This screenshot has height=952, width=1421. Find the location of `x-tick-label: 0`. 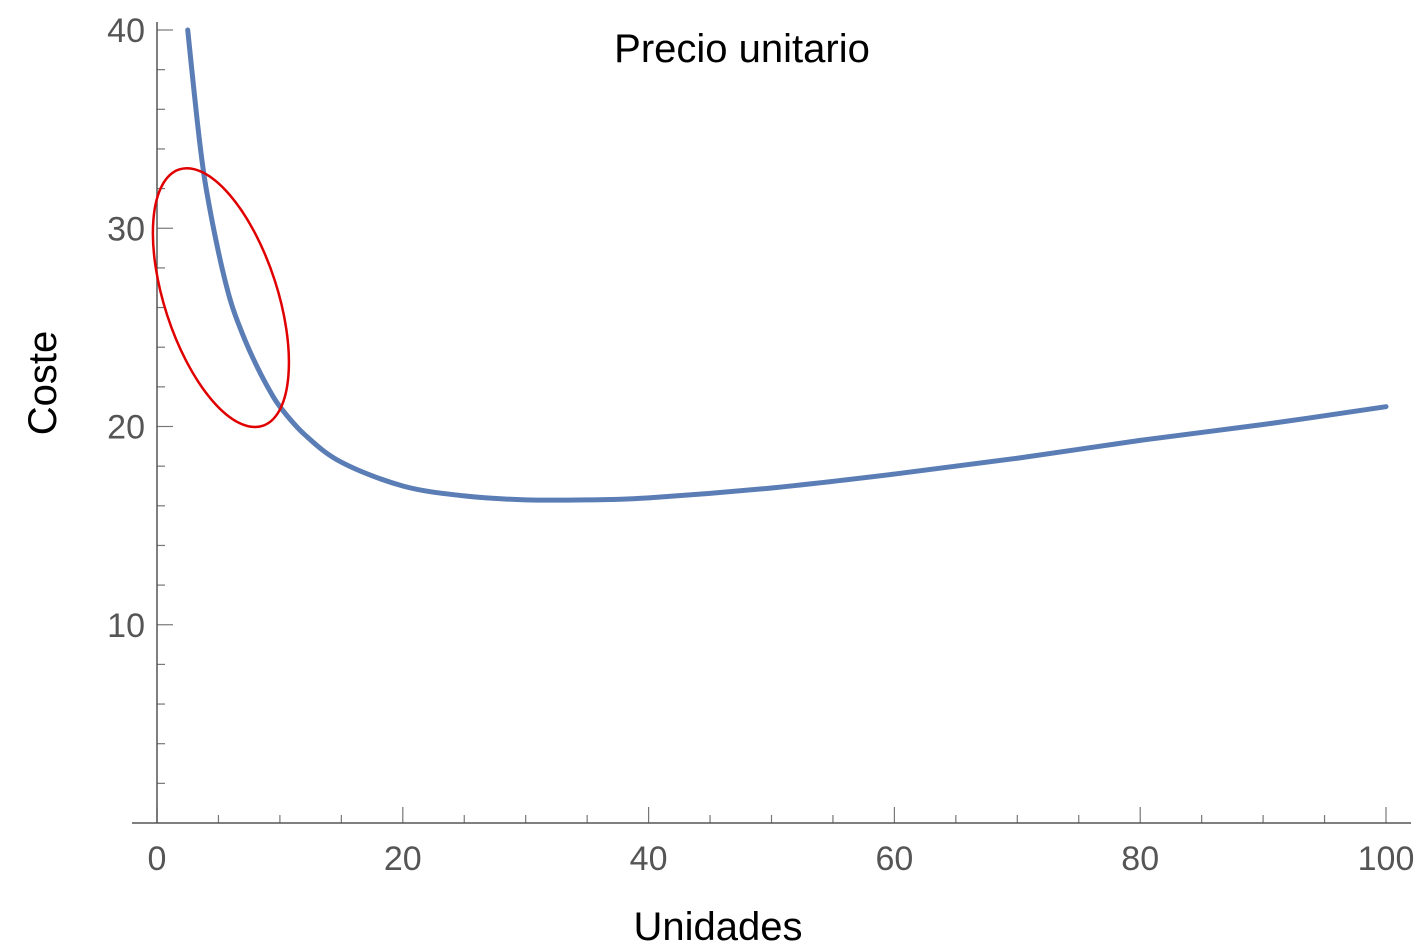

x-tick-label: 0 is located at coordinates (157, 859).